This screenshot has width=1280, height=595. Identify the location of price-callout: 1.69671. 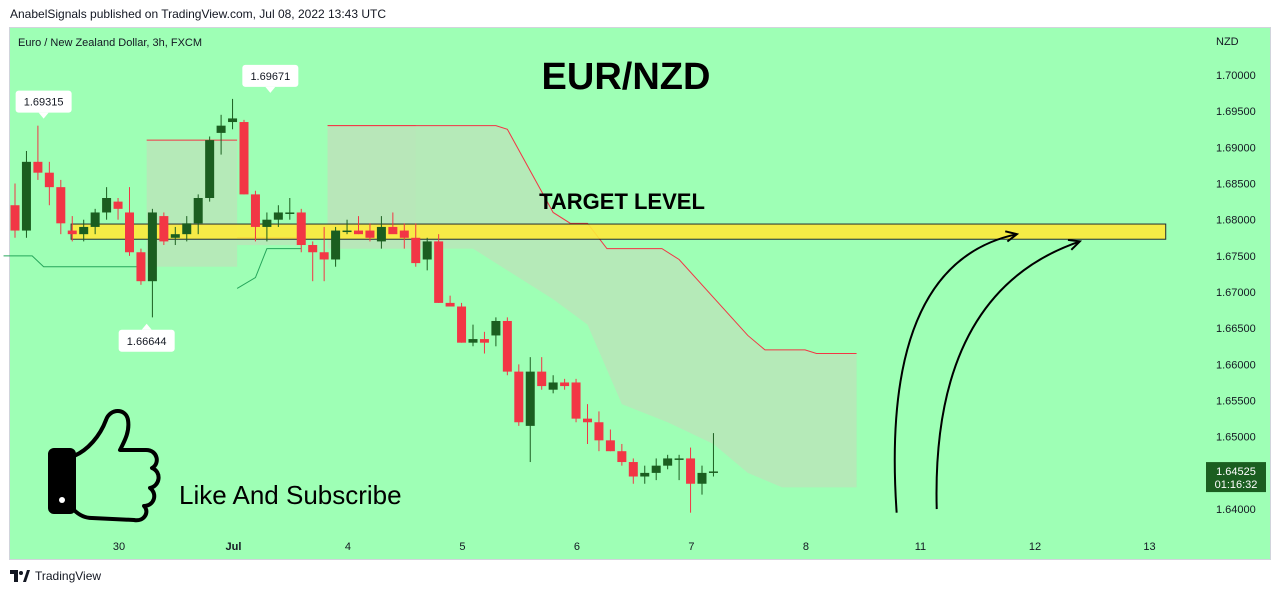
(270, 78).